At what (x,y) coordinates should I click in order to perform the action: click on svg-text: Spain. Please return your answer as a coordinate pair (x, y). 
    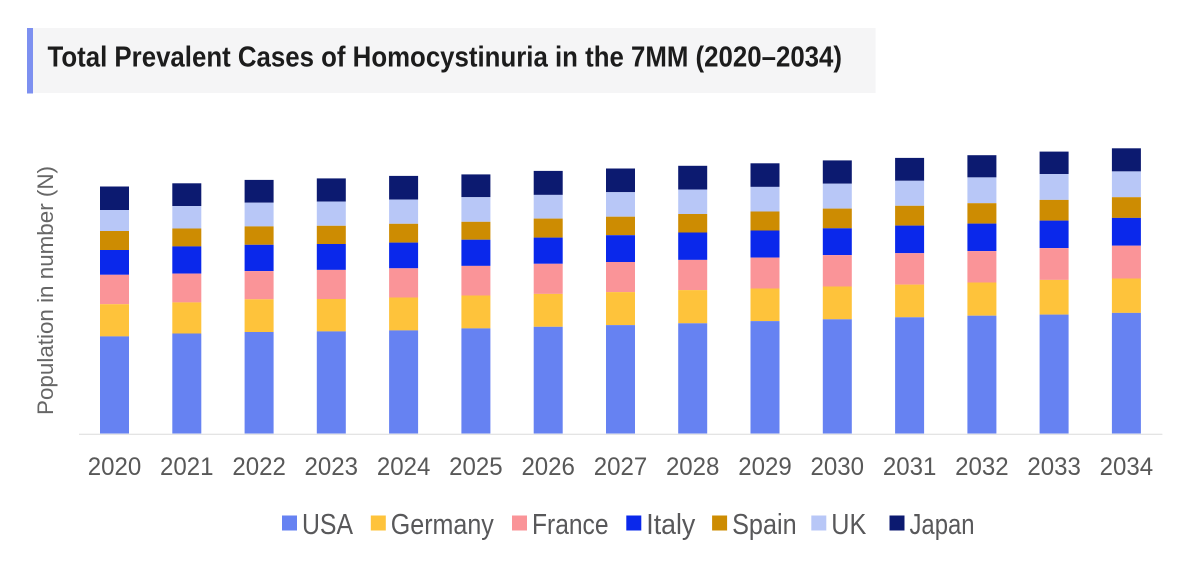
    Looking at the image, I should click on (764, 525).